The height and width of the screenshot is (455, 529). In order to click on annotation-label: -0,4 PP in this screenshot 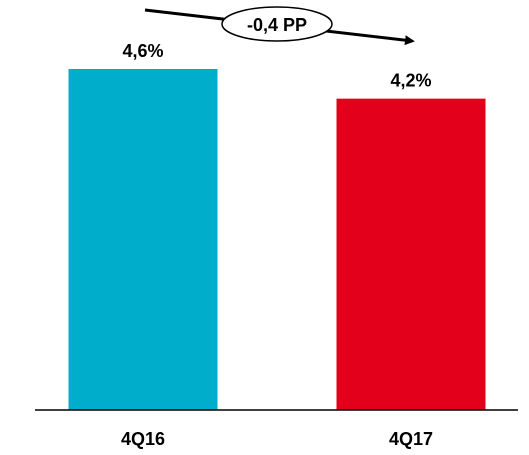, I will do `click(277, 25)`.